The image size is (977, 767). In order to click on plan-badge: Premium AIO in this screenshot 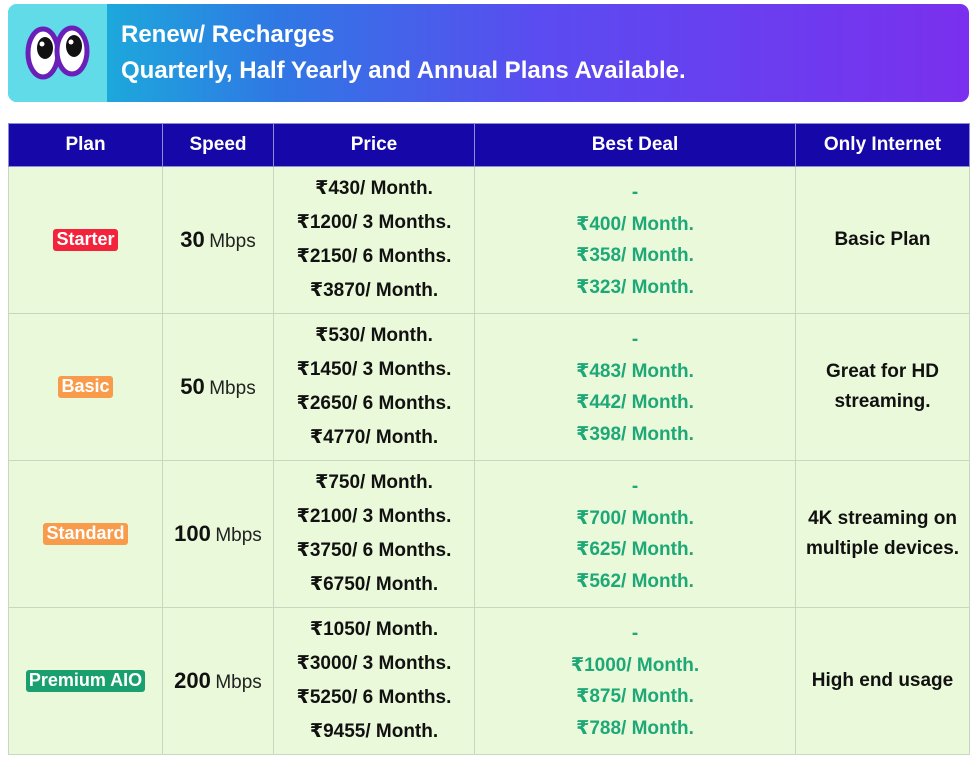, I will do `click(85, 681)`.